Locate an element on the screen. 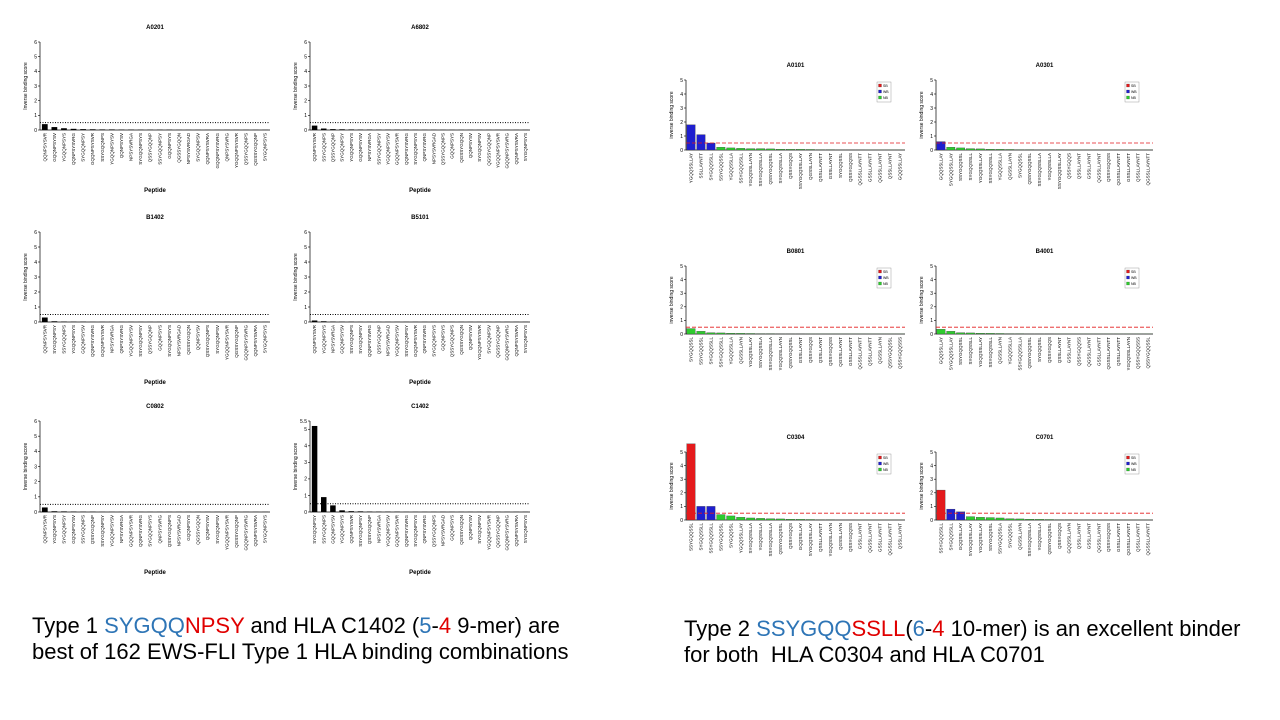 The width and height of the screenshot is (1280, 720). x-tick-label: SYGQQSSLLA is located at coordinates (780, 168).